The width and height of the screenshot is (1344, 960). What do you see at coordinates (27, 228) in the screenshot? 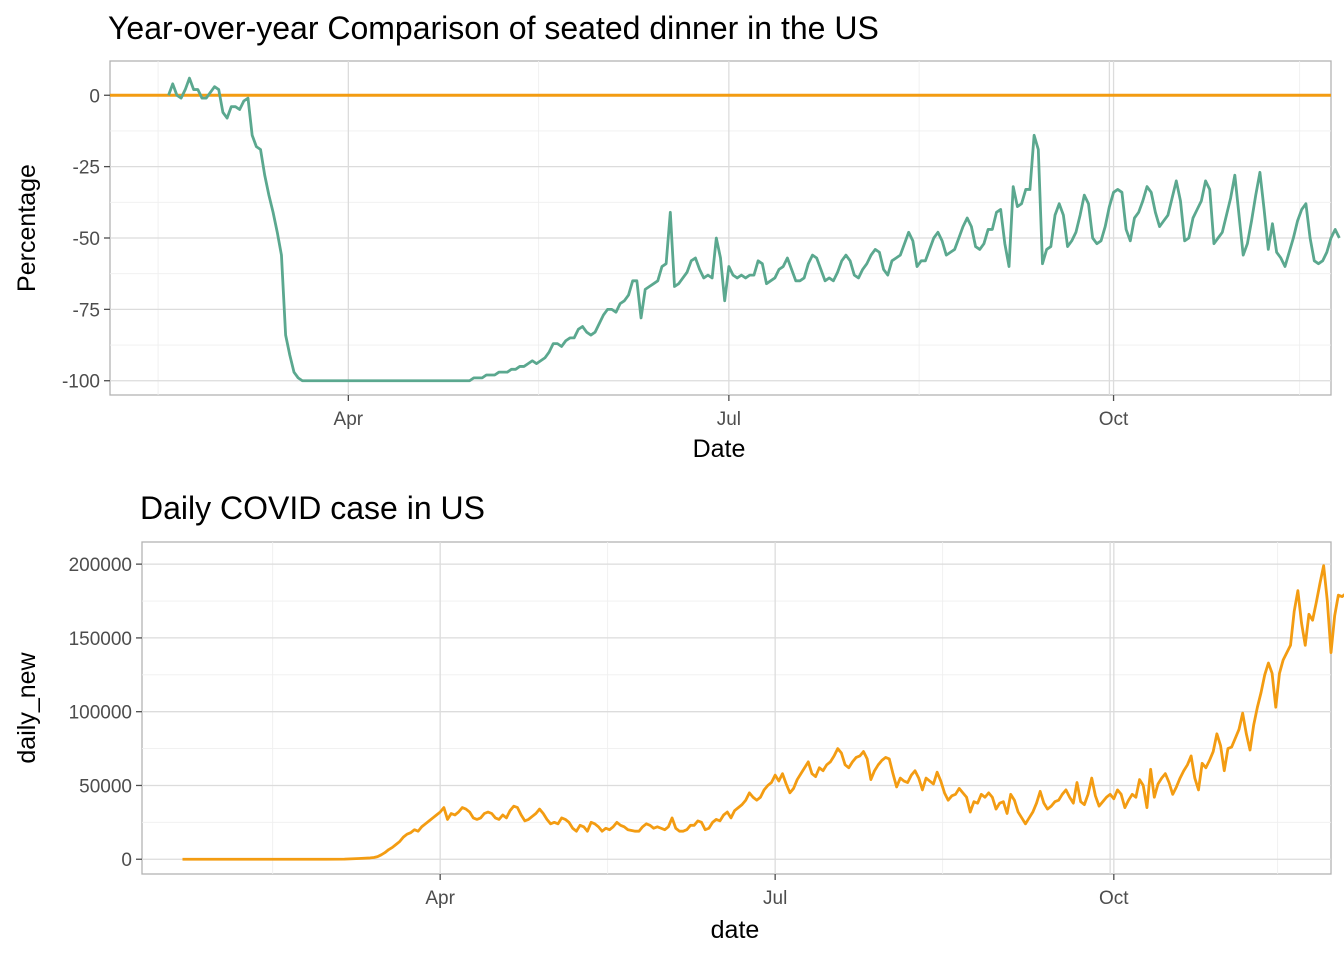
I see `y-axis-label: Percentage` at bounding box center [27, 228].